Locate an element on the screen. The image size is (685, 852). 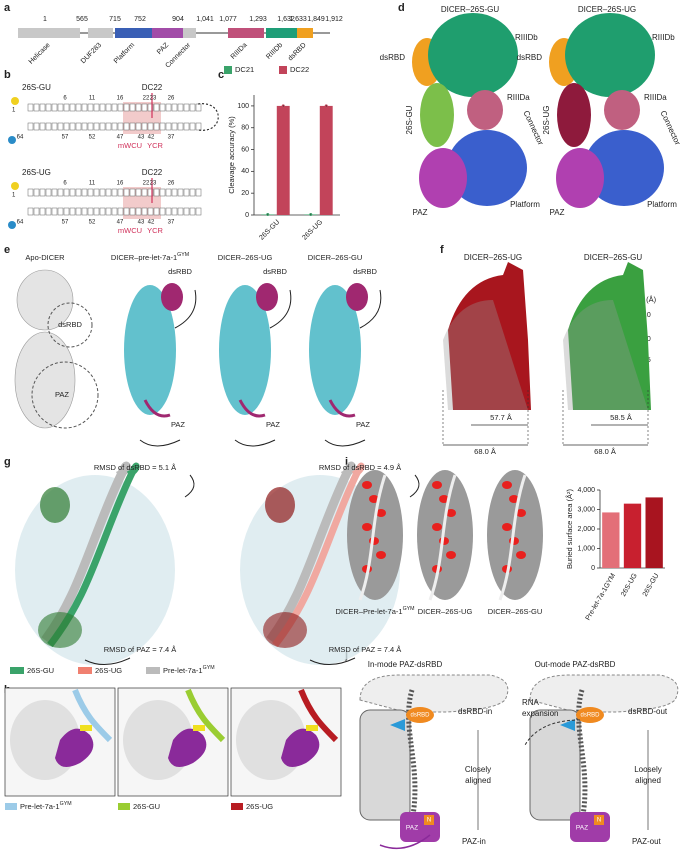
dashed-outline is located at coordinates (65, 395).